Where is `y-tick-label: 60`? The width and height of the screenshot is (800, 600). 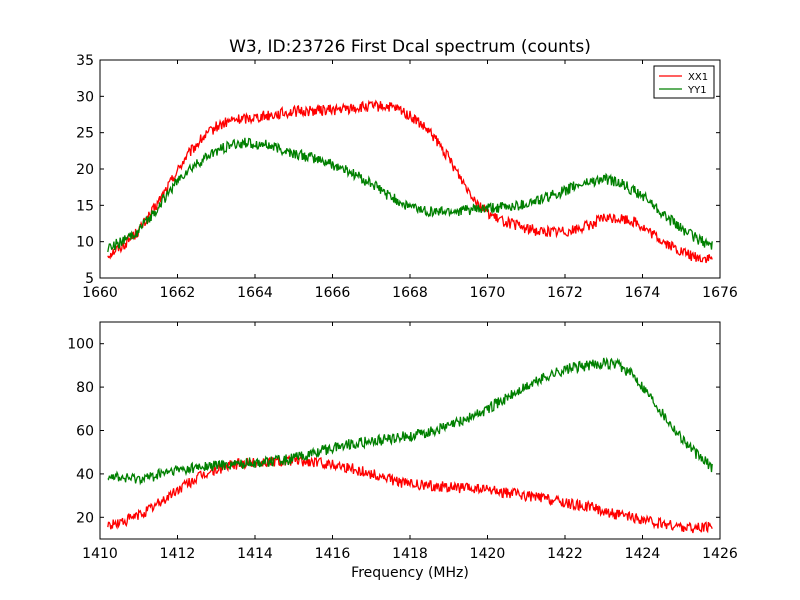
y-tick-label: 60 is located at coordinates (85, 432).